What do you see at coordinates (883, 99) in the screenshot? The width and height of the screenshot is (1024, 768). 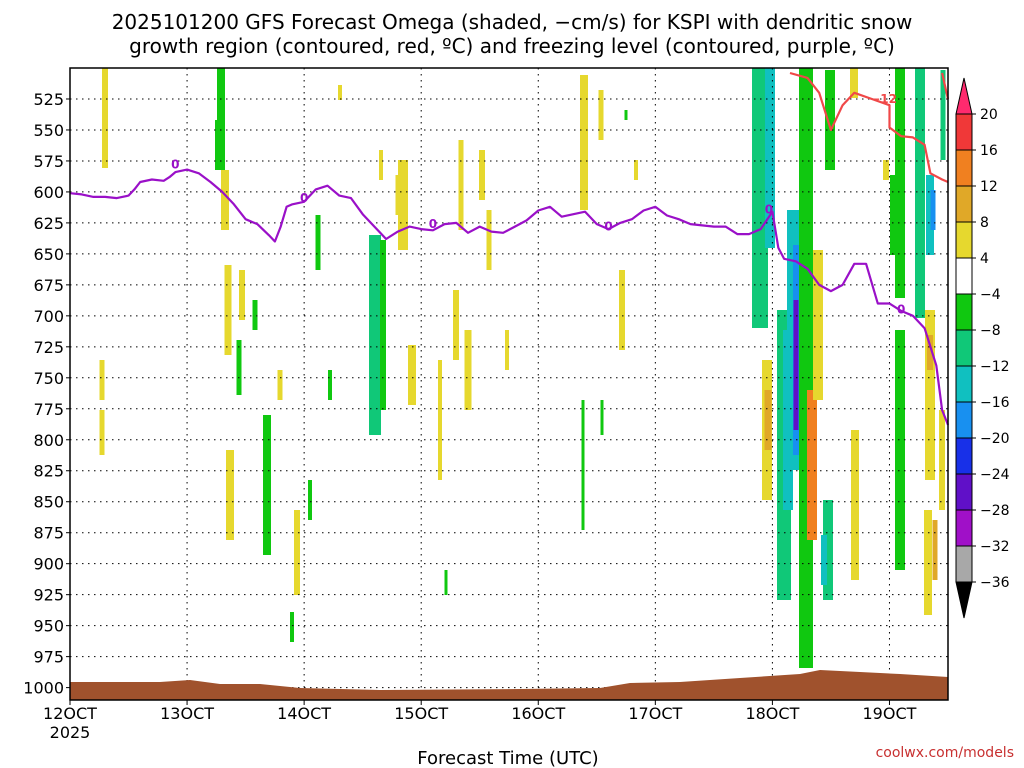 I see `dgz-contour-label: −12` at bounding box center [883, 99].